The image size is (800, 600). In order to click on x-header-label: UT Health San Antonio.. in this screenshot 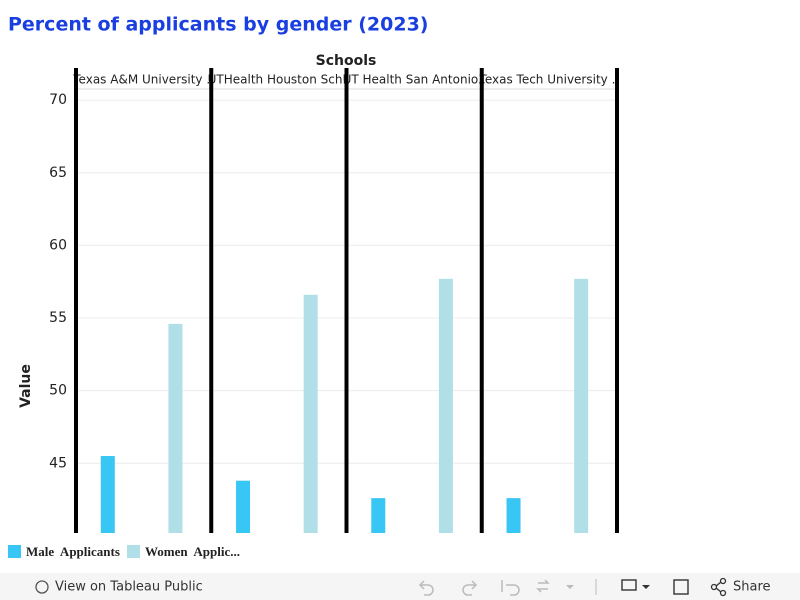, I will do `click(414, 80)`.